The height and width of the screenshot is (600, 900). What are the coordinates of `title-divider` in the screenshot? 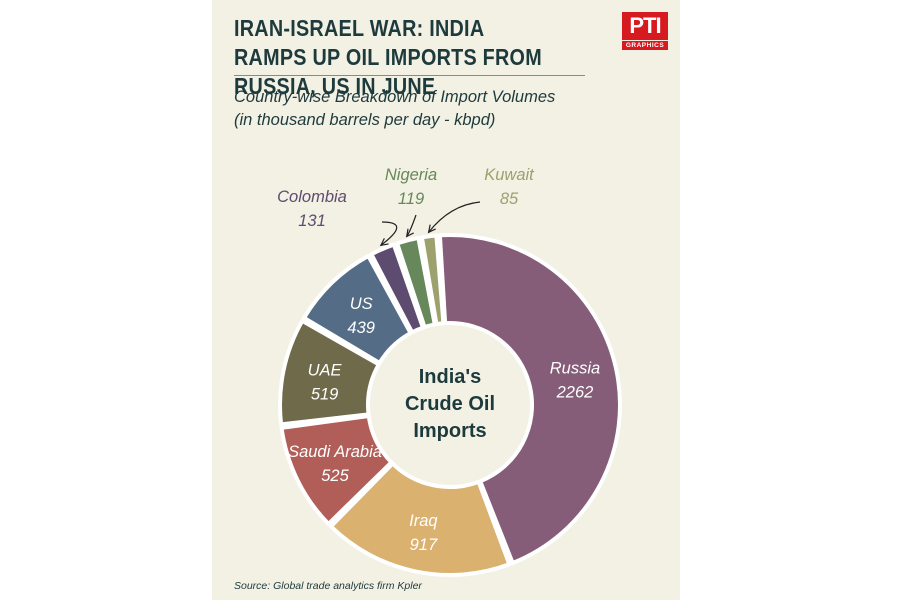 It's located at (409, 75).